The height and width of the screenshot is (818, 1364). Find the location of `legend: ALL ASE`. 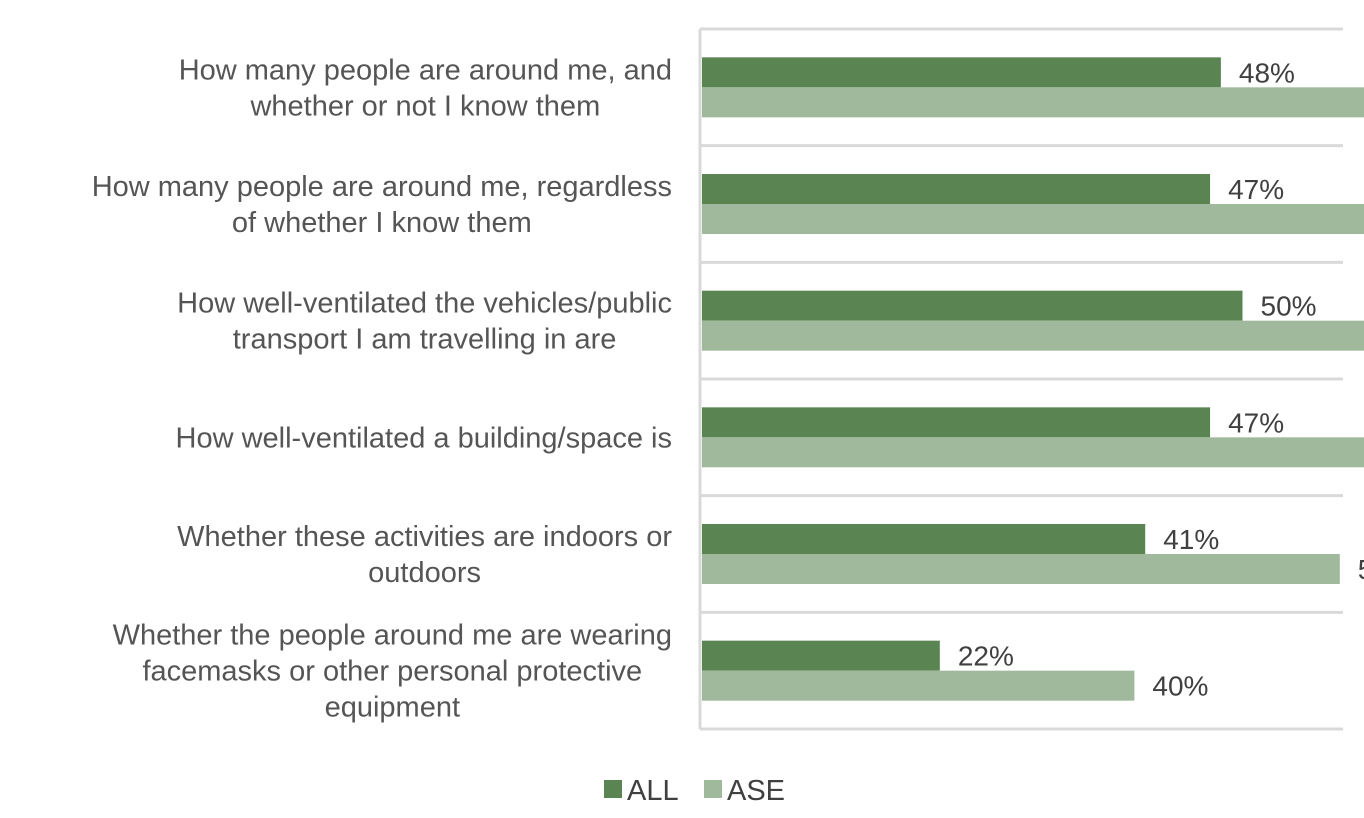

legend: ALL ASE is located at coordinates (694, 791).